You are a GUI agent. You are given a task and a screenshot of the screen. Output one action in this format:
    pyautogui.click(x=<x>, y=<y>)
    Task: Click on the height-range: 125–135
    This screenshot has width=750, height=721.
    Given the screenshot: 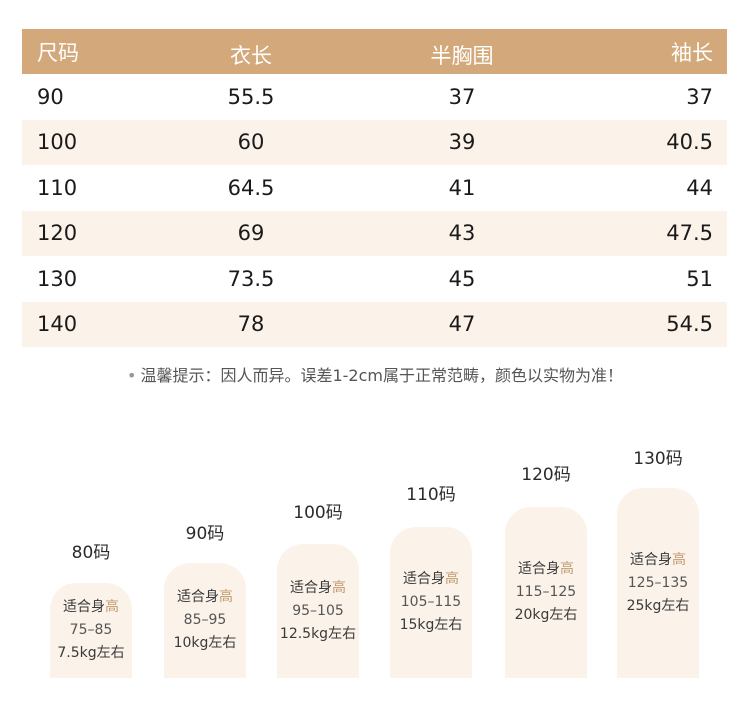 What is the action you would take?
    pyautogui.click(x=658, y=582)
    